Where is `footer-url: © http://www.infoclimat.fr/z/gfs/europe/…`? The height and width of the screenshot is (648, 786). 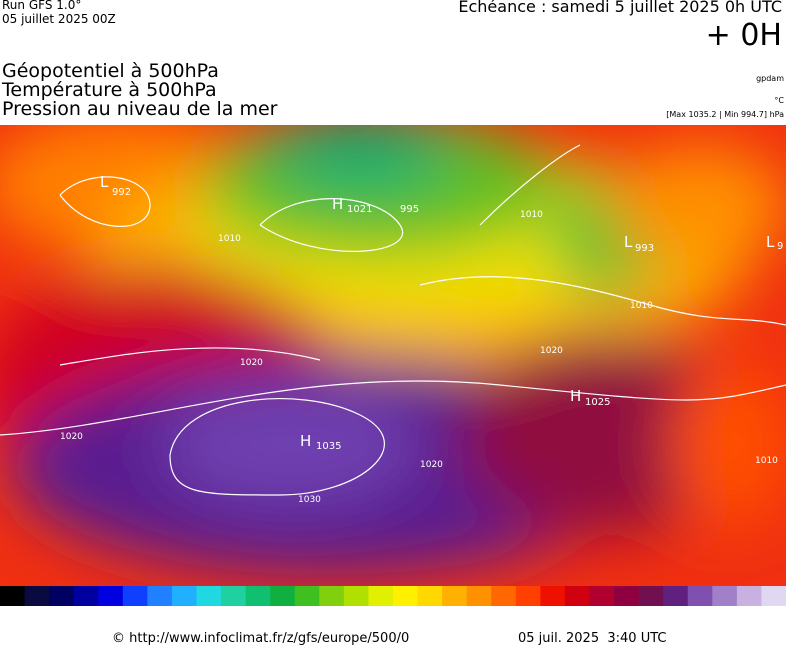
footer-url: © http://www.infoclimat.fr/z/gfs/europe/… is located at coordinates (261, 638).